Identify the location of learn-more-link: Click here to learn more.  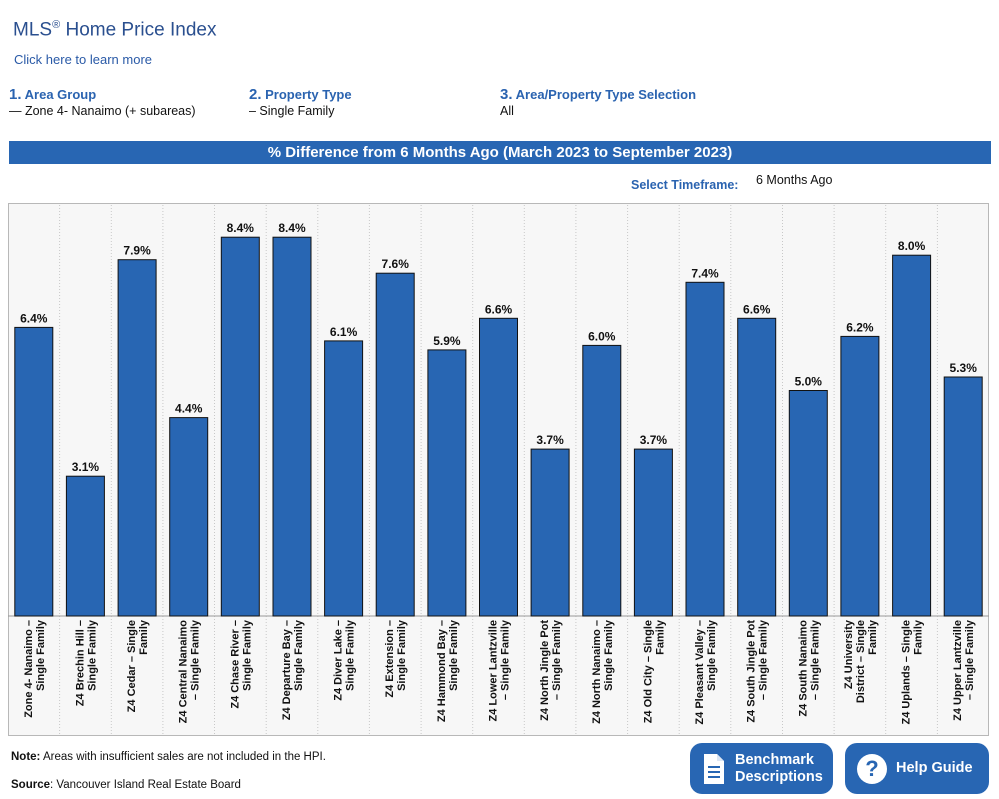
(83, 59).